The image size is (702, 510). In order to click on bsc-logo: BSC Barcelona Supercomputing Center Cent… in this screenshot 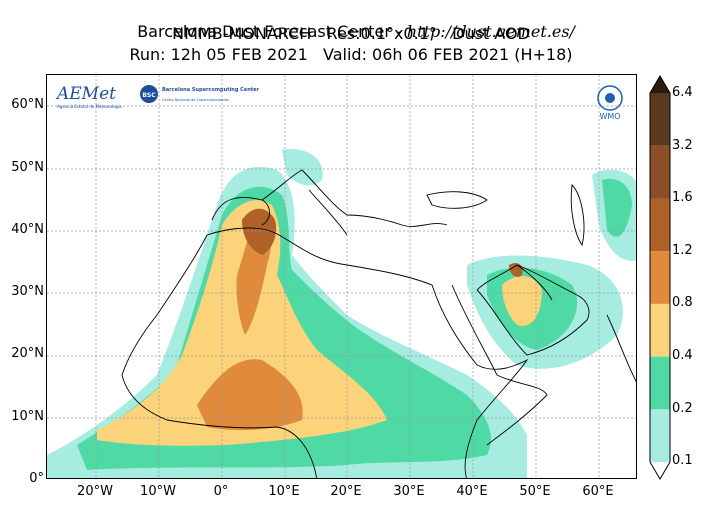, I will do `click(200, 94)`.